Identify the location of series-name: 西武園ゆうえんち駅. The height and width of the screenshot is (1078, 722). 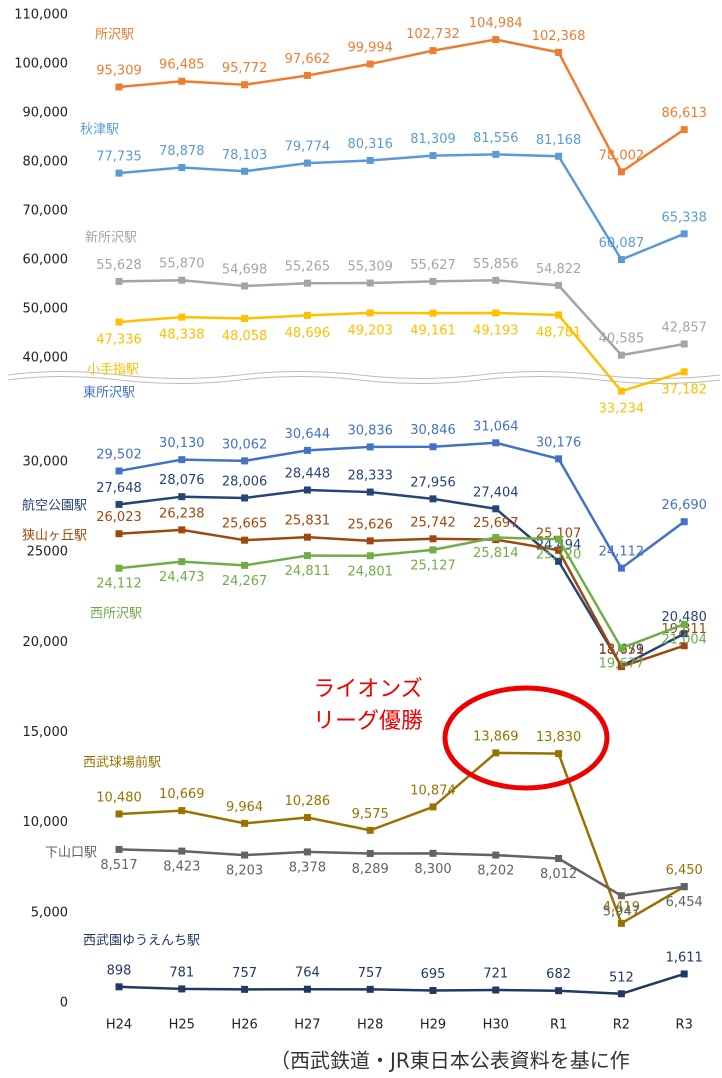
(141, 941).